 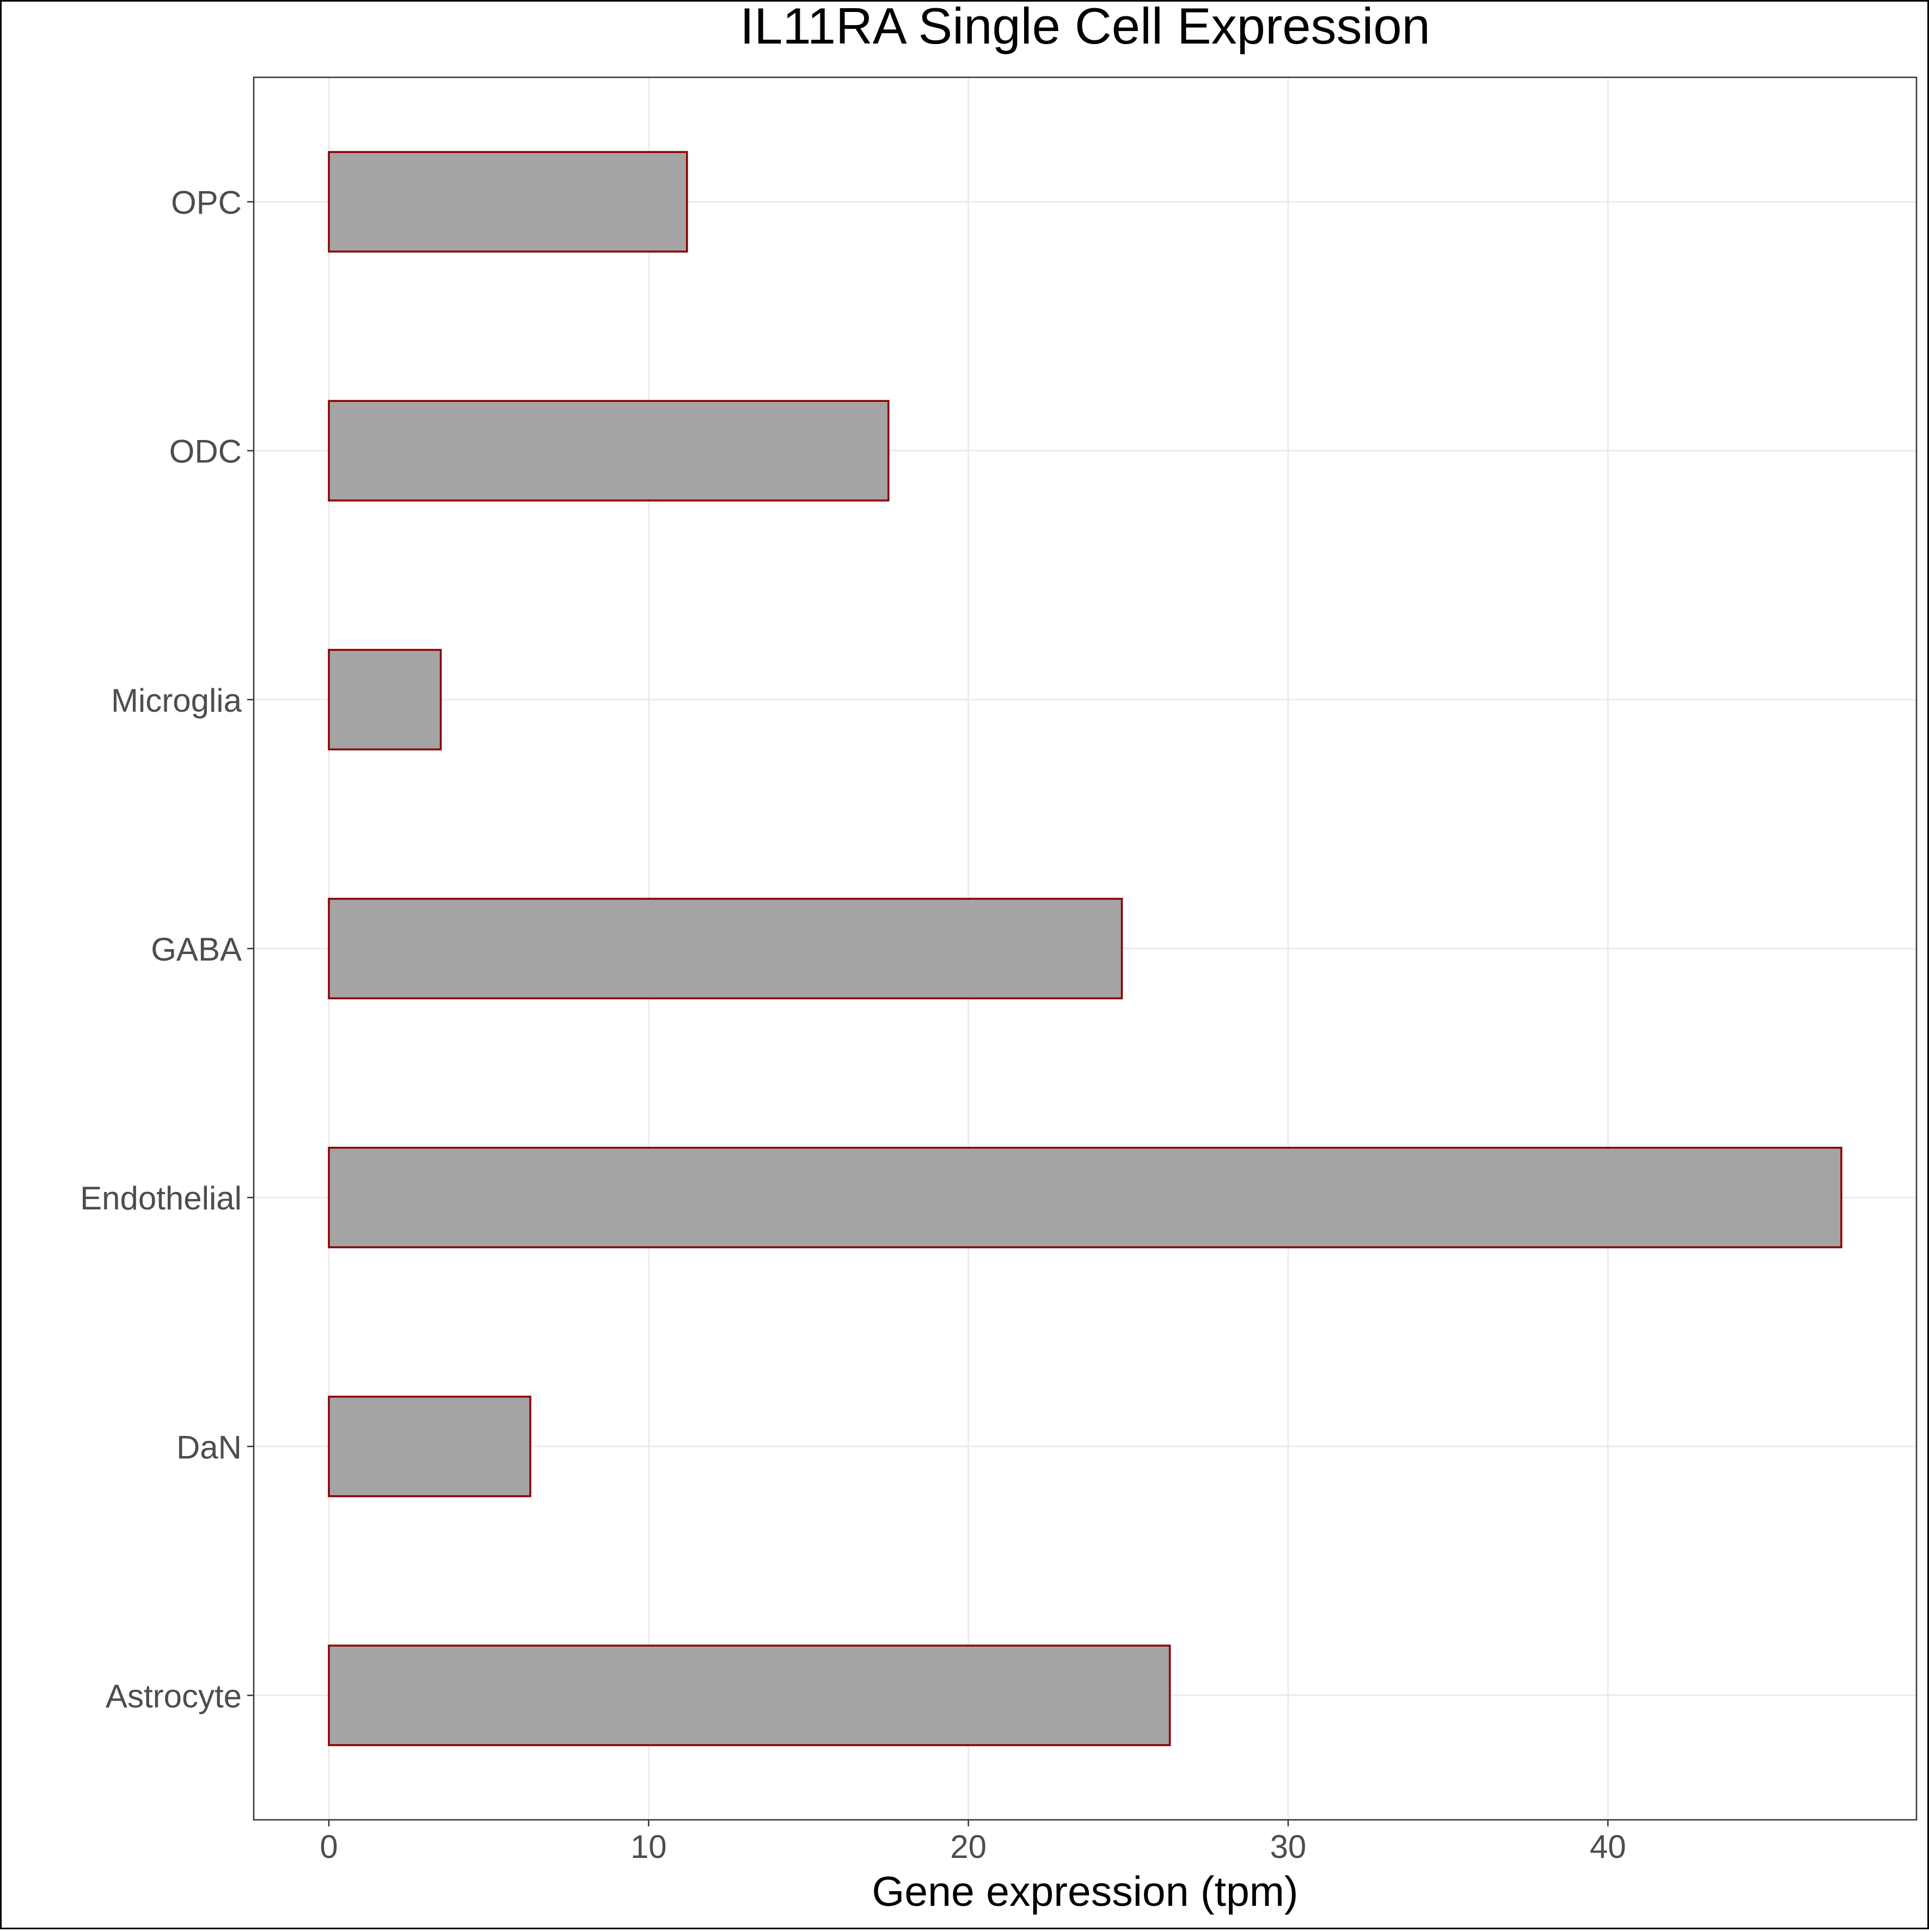 What do you see at coordinates (209, 1447) in the screenshot?
I see `y-tick-label: DaN` at bounding box center [209, 1447].